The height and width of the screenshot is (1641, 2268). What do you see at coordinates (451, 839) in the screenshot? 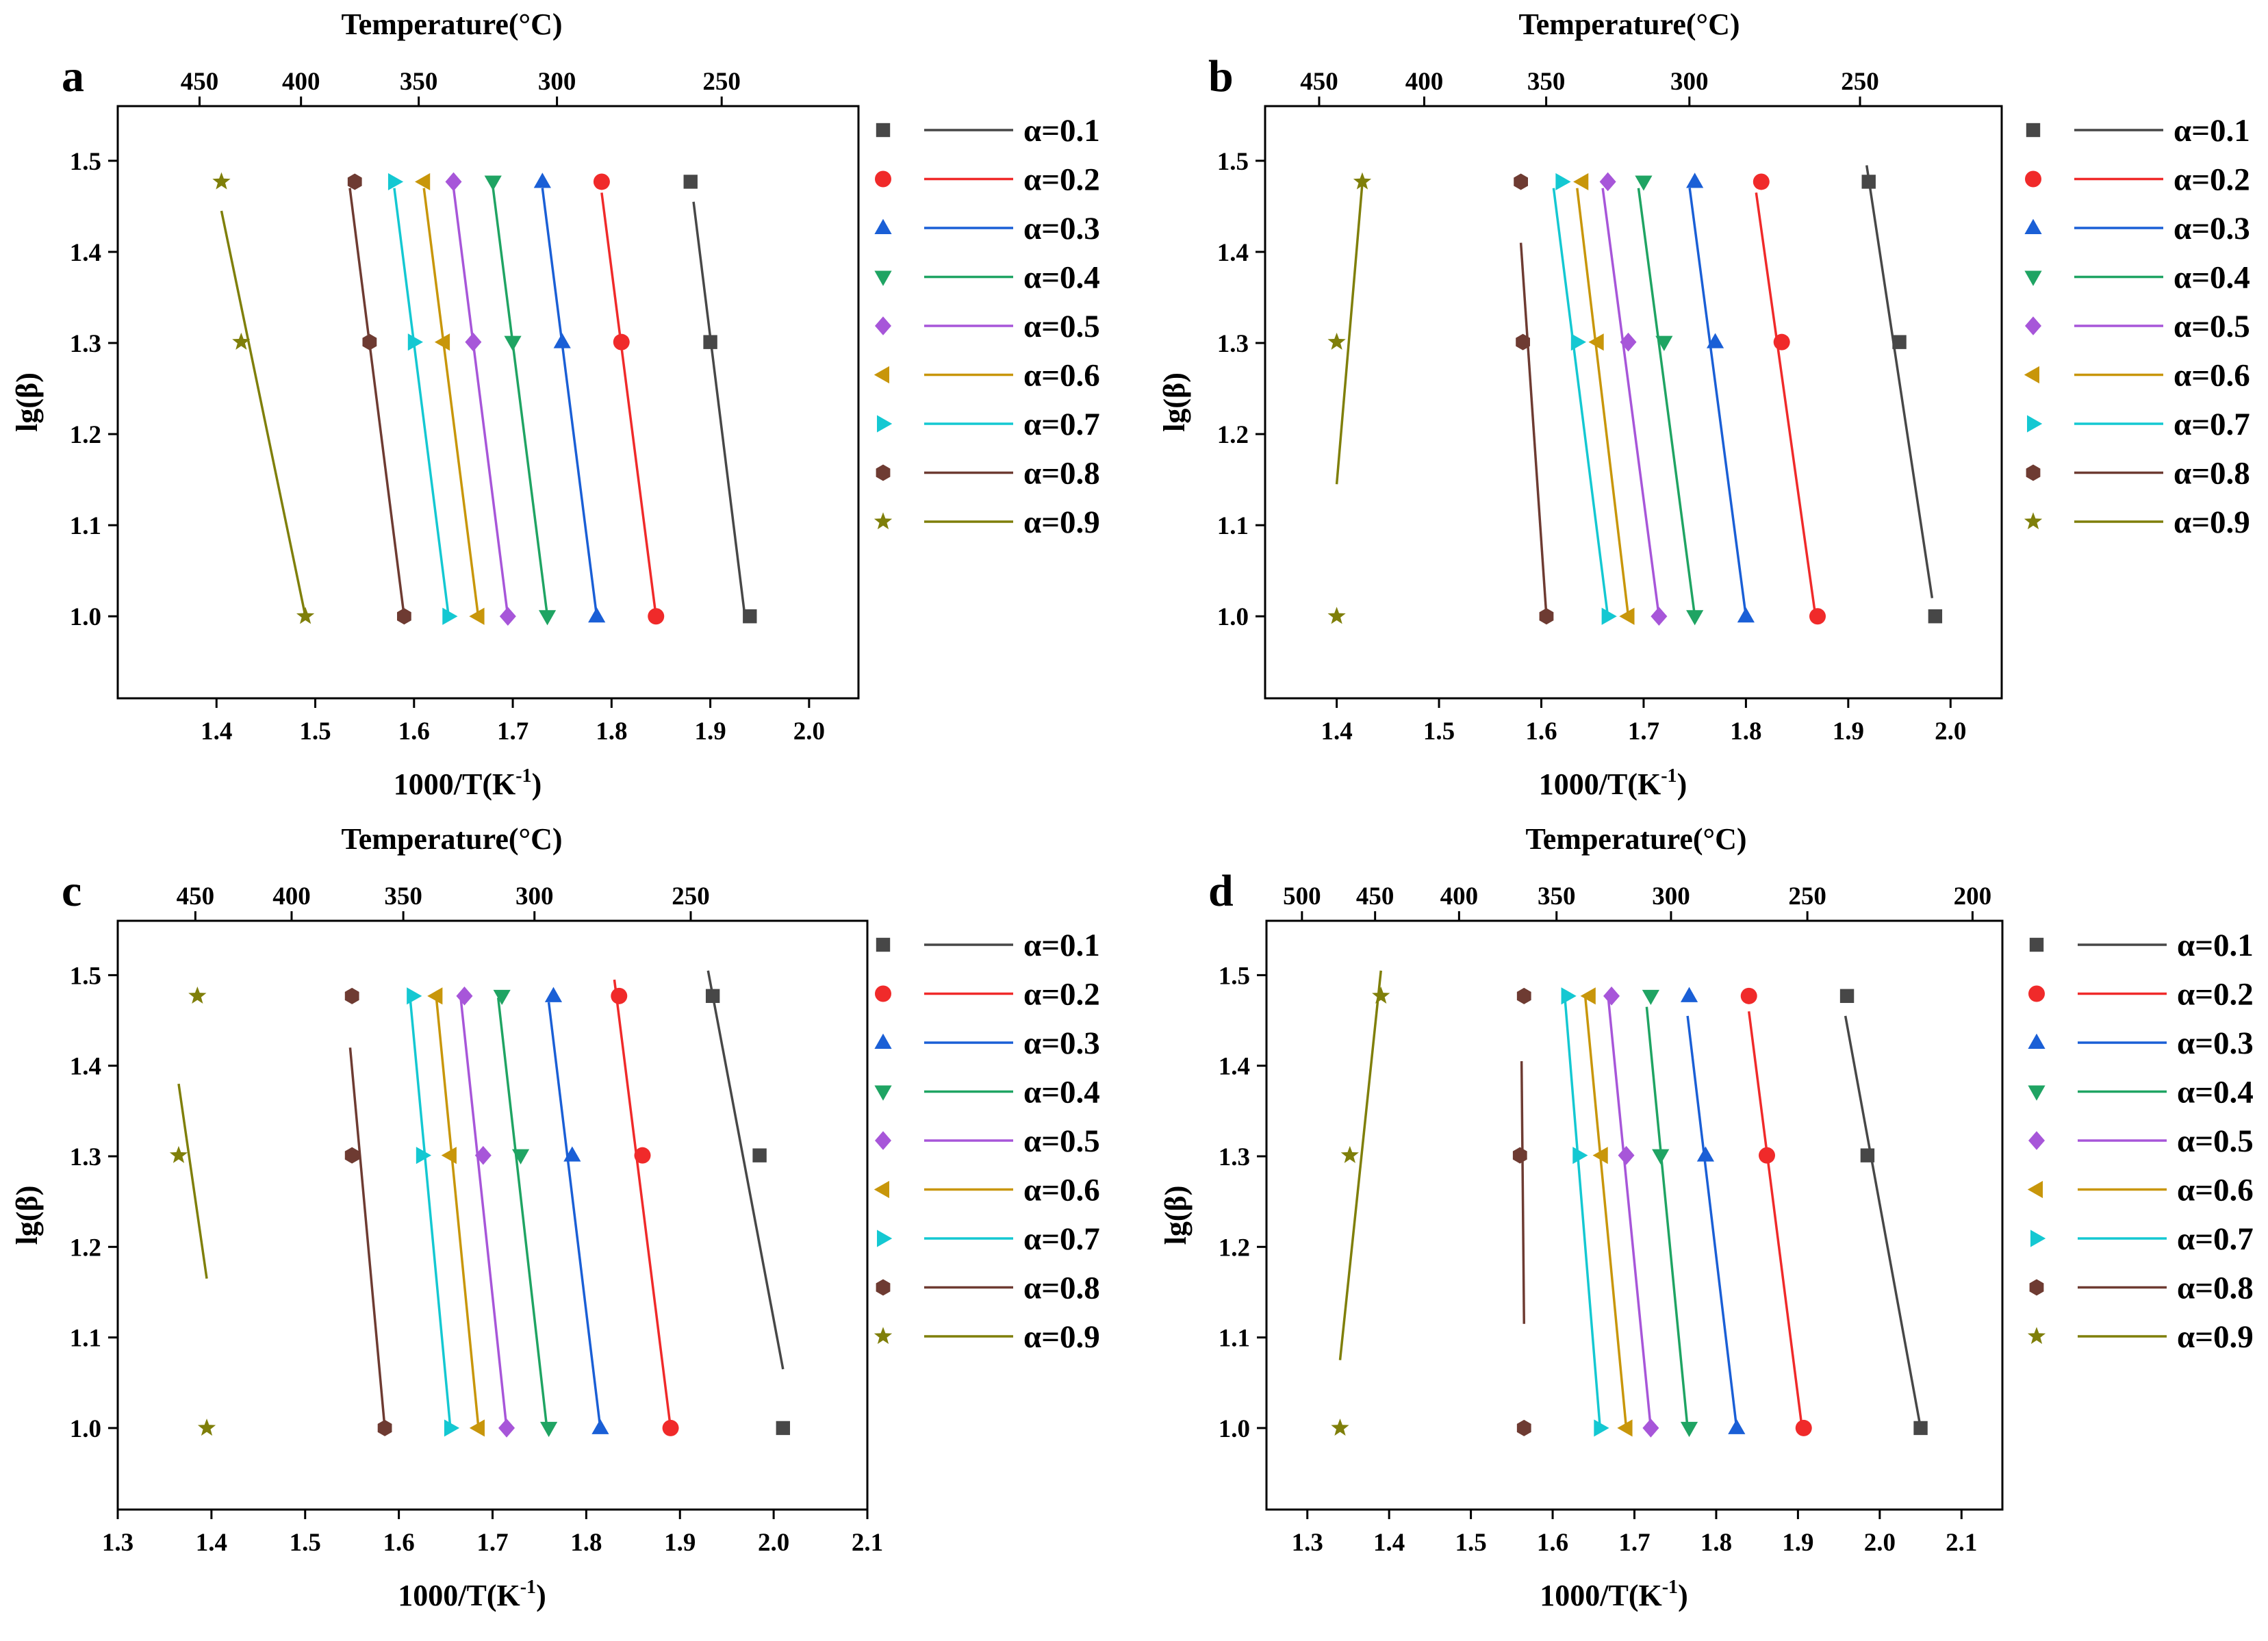
I see `top-axis-title: Temperature(°C)` at bounding box center [451, 839].